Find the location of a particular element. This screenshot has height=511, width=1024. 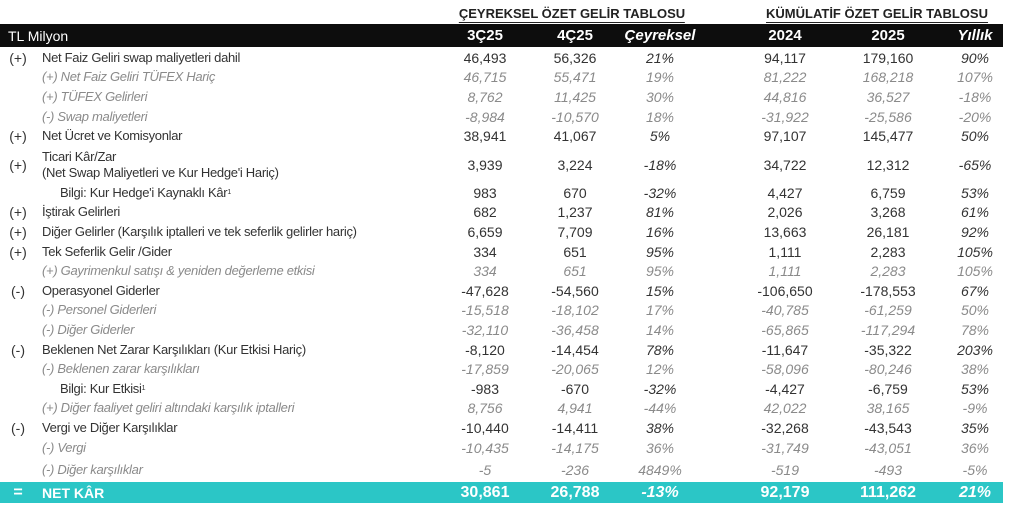

value-quarterly-change: -18% is located at coordinates (660, 164).